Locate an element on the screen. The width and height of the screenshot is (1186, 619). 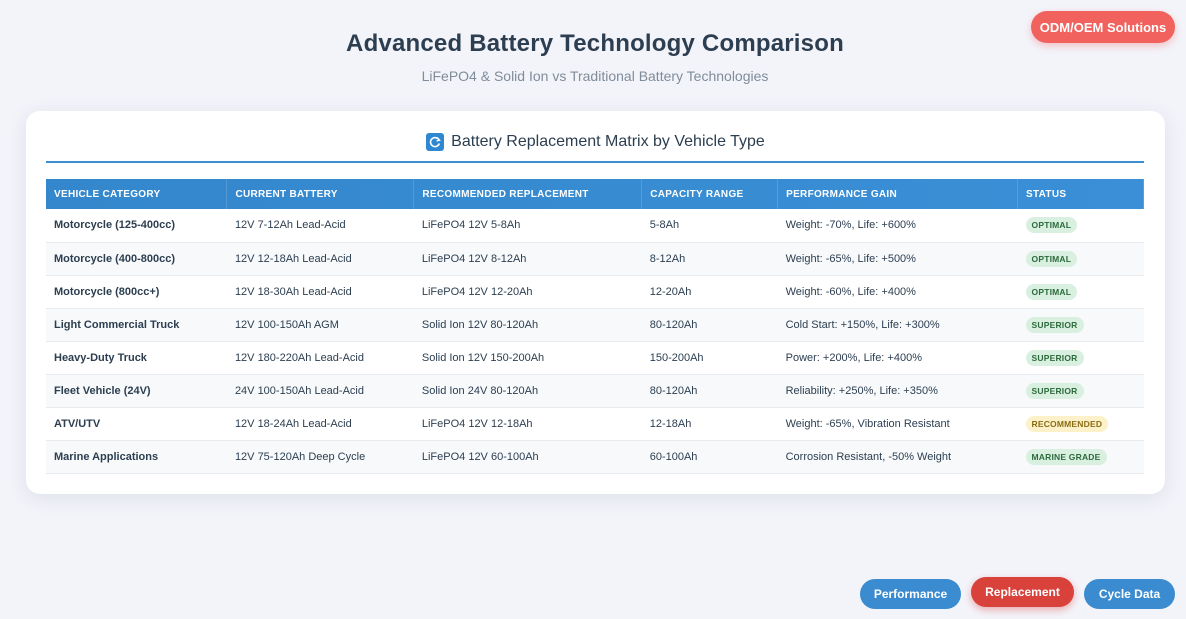
title-divider is located at coordinates (595, 162).